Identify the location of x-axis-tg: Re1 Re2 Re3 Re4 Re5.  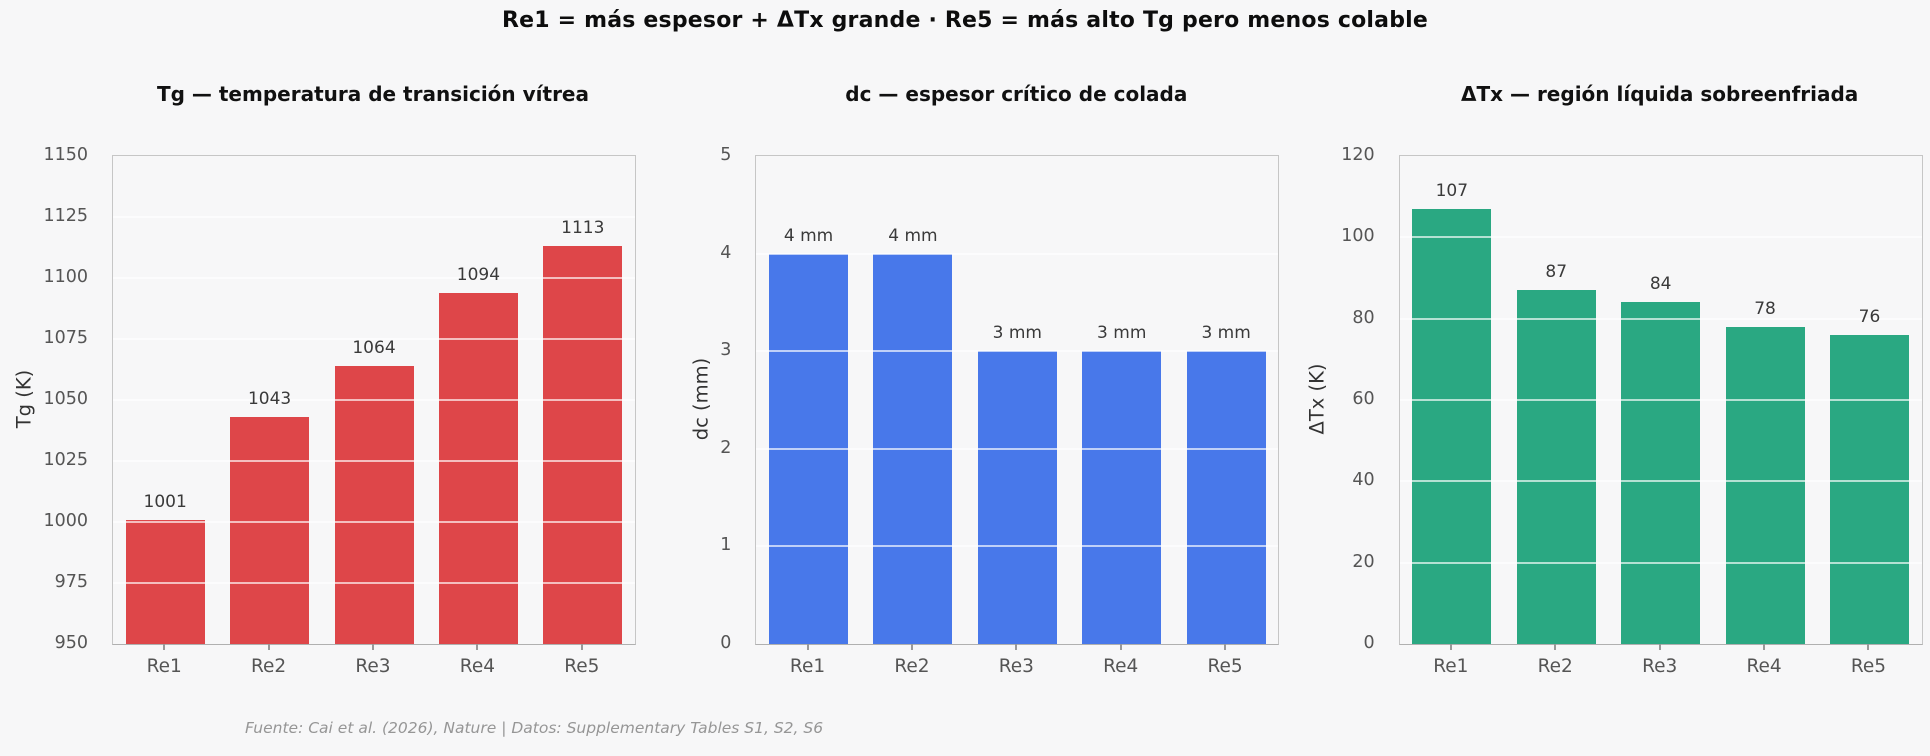
(373, 669).